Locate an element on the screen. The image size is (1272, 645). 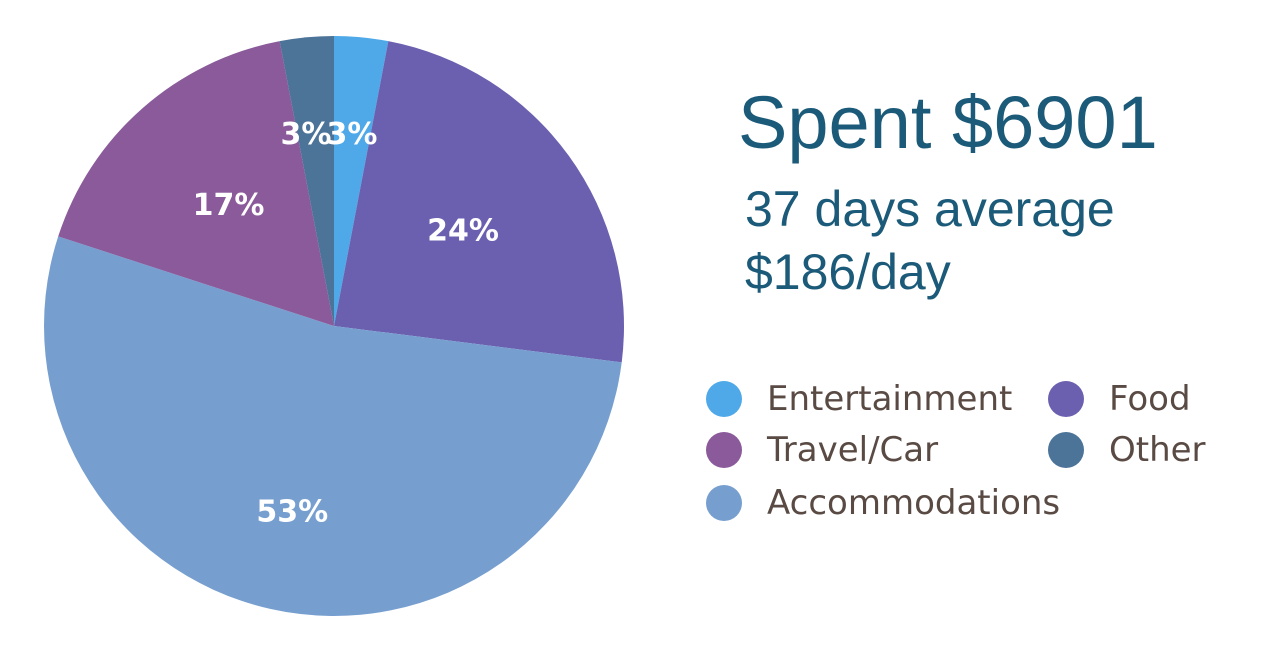
legend-label: Accommodations is located at coordinates (914, 503).